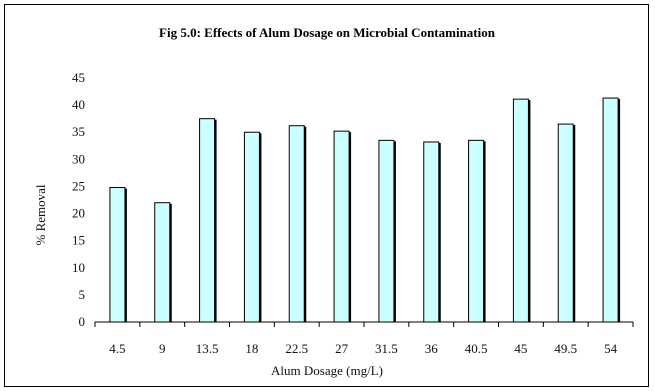 This screenshot has height=391, width=655. I want to click on x-tick-label: 36, so click(432, 348).